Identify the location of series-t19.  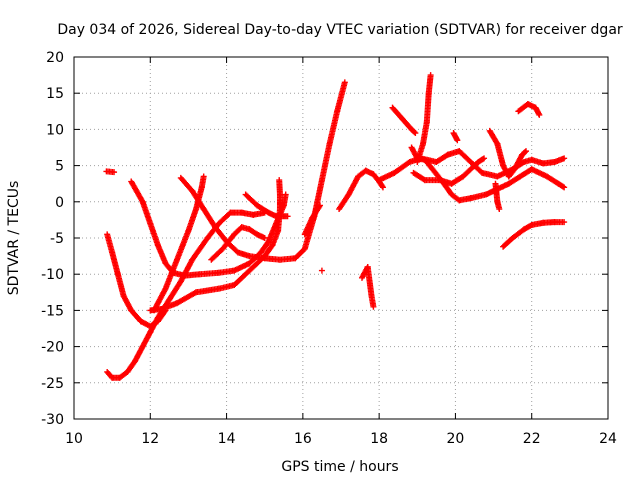
(488, 174).